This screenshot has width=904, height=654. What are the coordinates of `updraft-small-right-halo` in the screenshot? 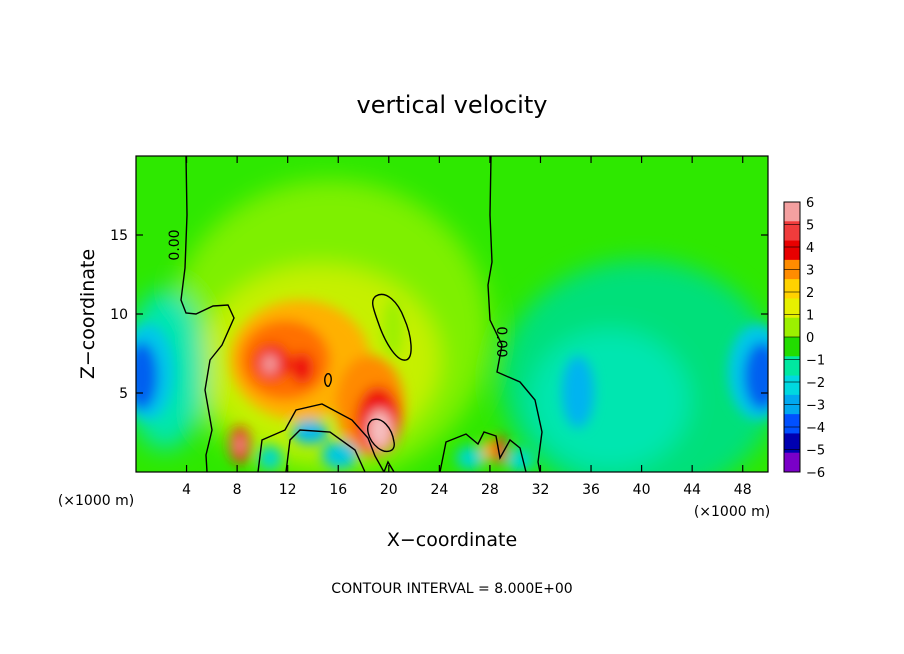 It's located at (488, 450).